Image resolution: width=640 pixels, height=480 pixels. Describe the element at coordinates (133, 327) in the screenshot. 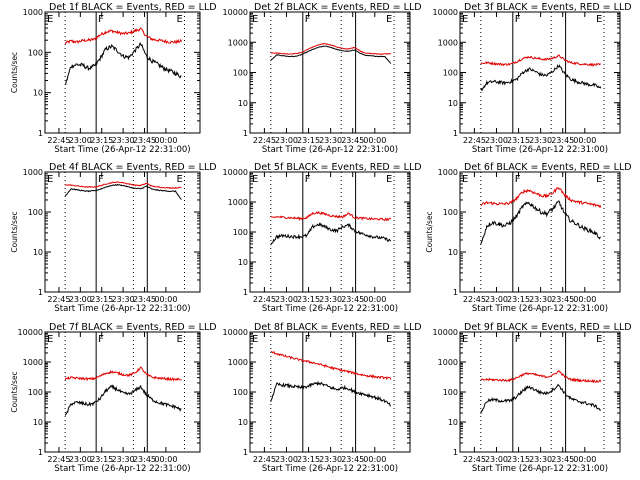

I see `panel-title: Det 7f BLACK = Events, RED = LLD` at that location.